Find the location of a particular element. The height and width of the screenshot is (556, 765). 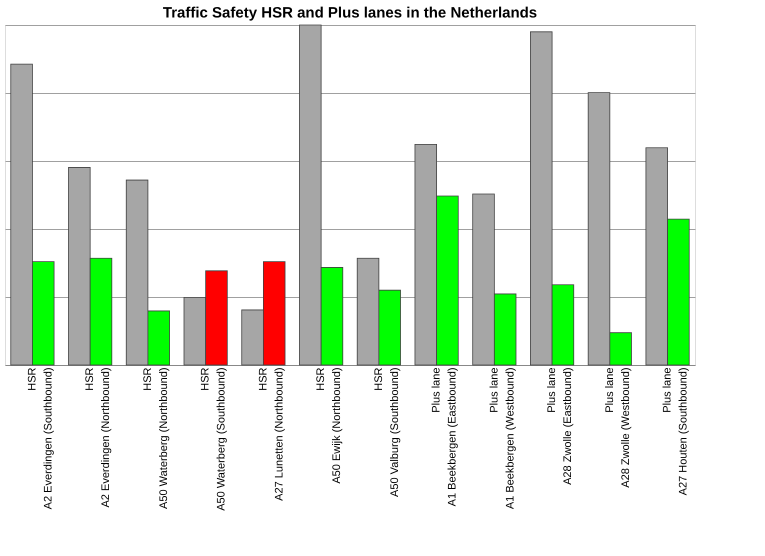

chart-title: Traffic Safety HSR and Plus lanes in the Netherlands is located at coordinates (350, 13).